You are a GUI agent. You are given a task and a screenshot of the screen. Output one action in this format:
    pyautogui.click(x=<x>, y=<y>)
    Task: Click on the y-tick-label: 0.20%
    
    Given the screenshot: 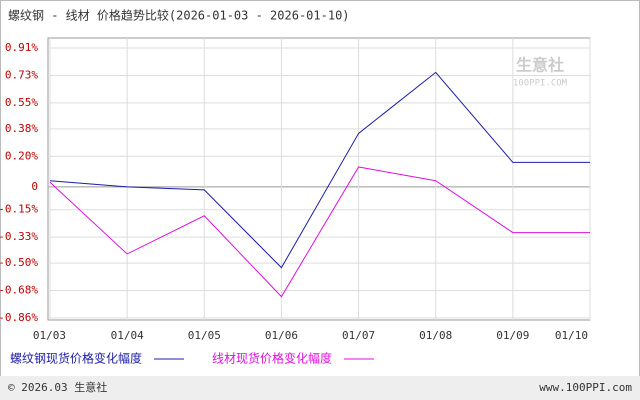 What is the action you would take?
    pyautogui.click(x=21, y=155)
    